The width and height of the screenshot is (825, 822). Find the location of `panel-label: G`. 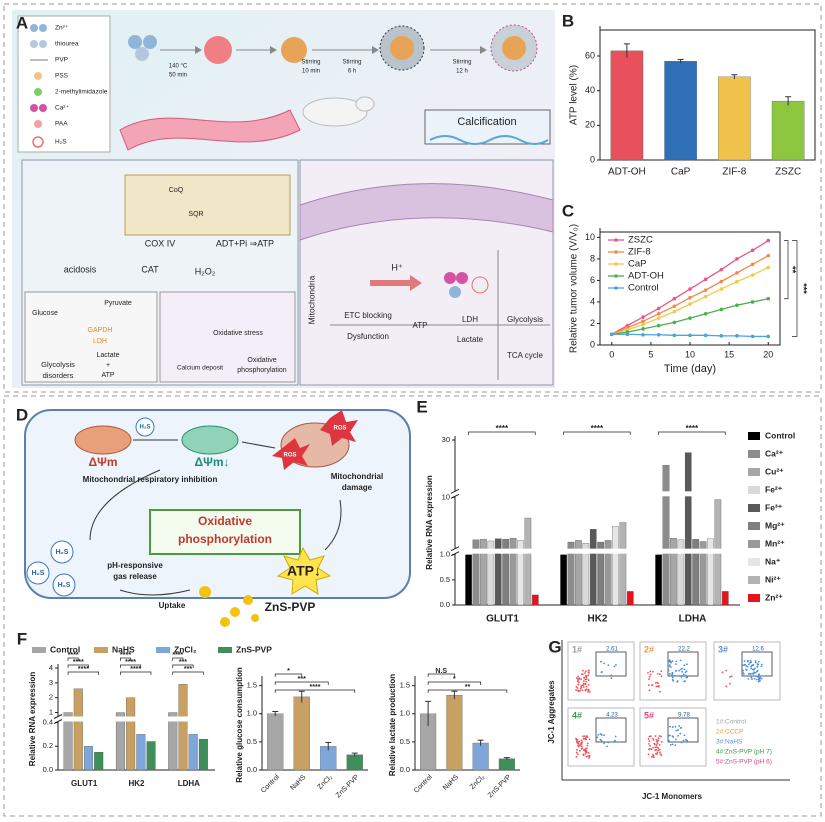

panel-label: G is located at coordinates (554, 646).